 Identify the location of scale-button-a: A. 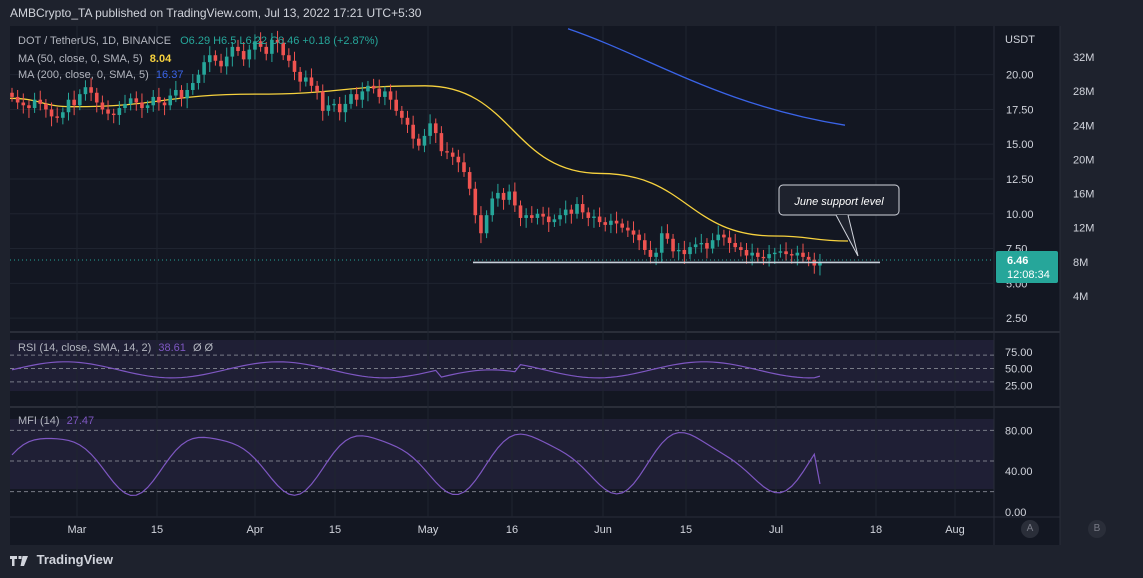
(1030, 529).